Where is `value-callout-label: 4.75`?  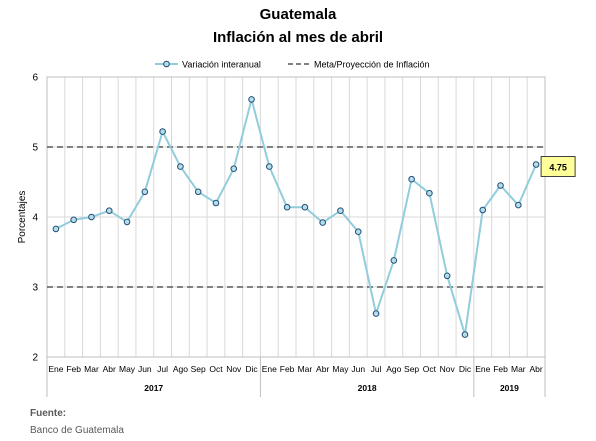
value-callout-label: 4.75 is located at coordinates (558, 168).